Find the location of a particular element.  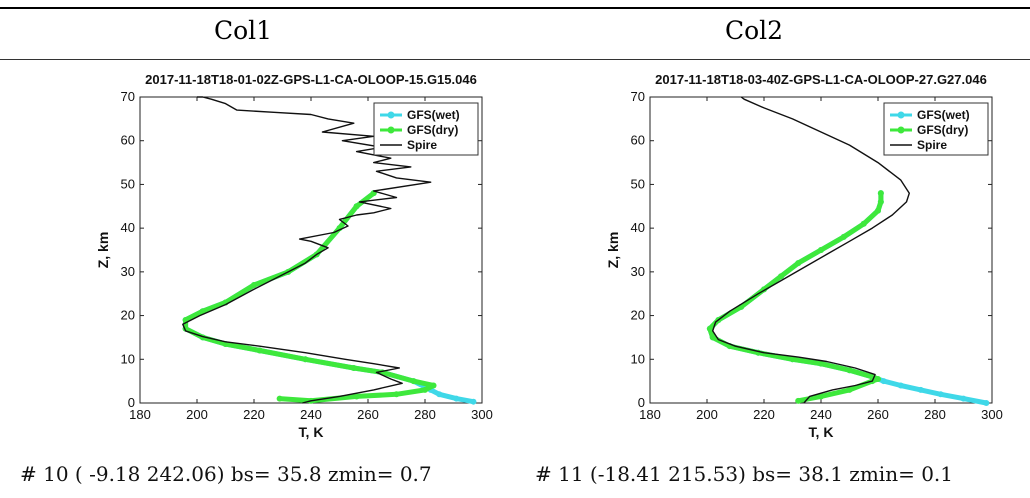

column-header-col1: Col1 is located at coordinates (243, 30).